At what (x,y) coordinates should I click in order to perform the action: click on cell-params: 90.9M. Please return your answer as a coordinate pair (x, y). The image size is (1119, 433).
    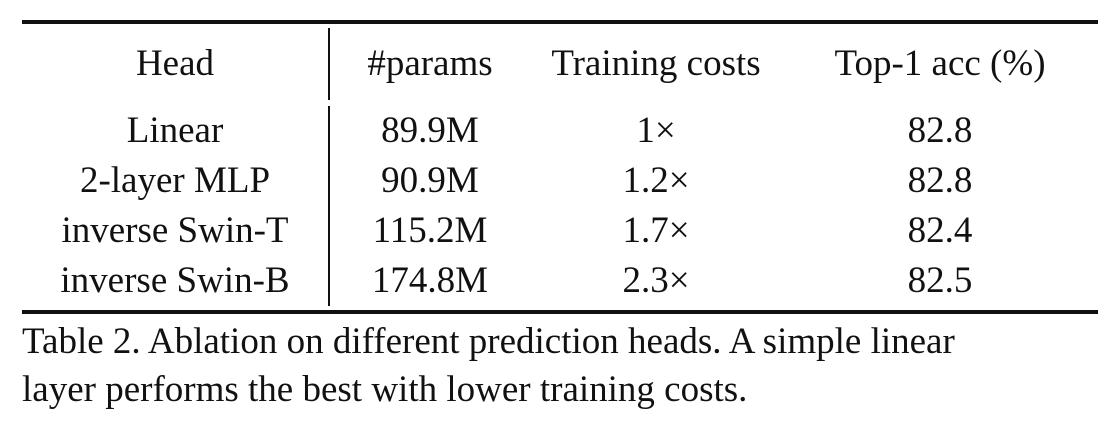
    Looking at the image, I should click on (430, 180).